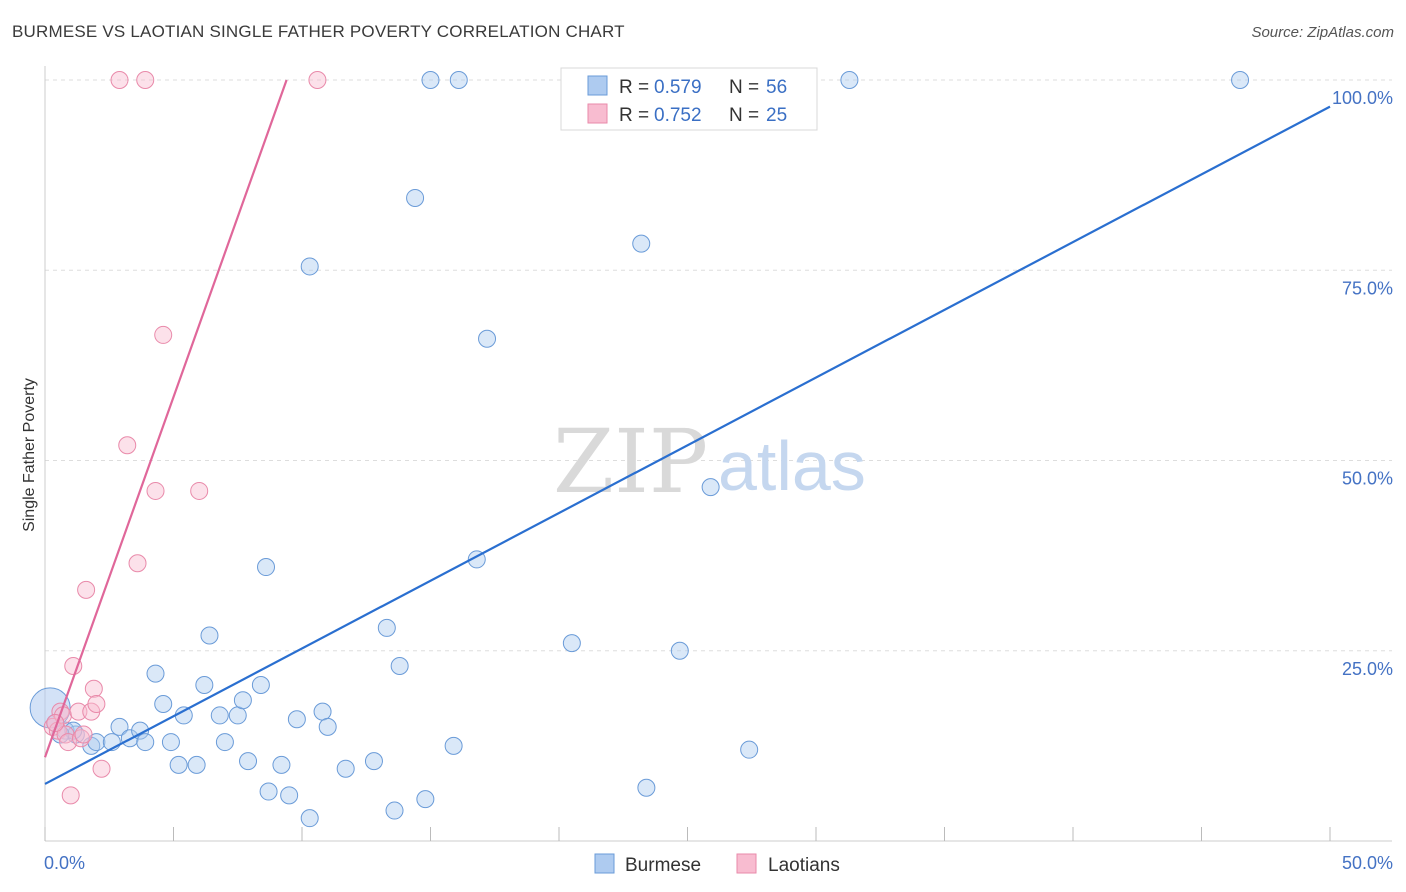 This screenshot has width=1406, height=892. I want to click on legend-burmese-r-label: R =, so click(634, 87).